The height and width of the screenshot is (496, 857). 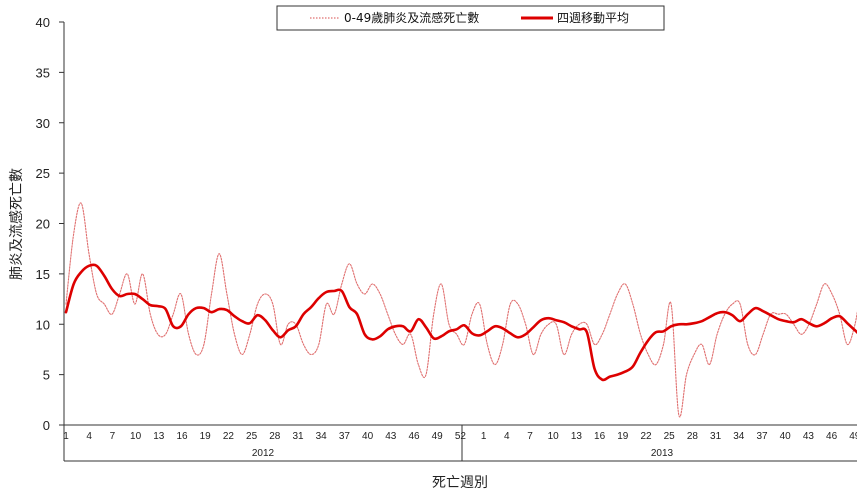 I want to click on y-axis-ticks: 0 5 10 15 20 25 30 35 40, so click(x=50, y=224).